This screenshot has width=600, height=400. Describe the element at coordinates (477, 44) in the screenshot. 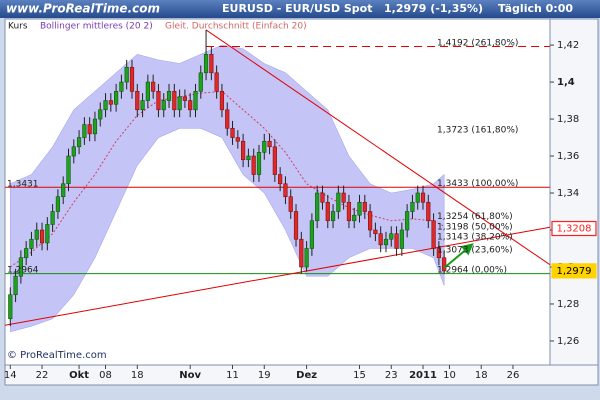

I see `annotation: 1,4192 (261,80%)` at that location.